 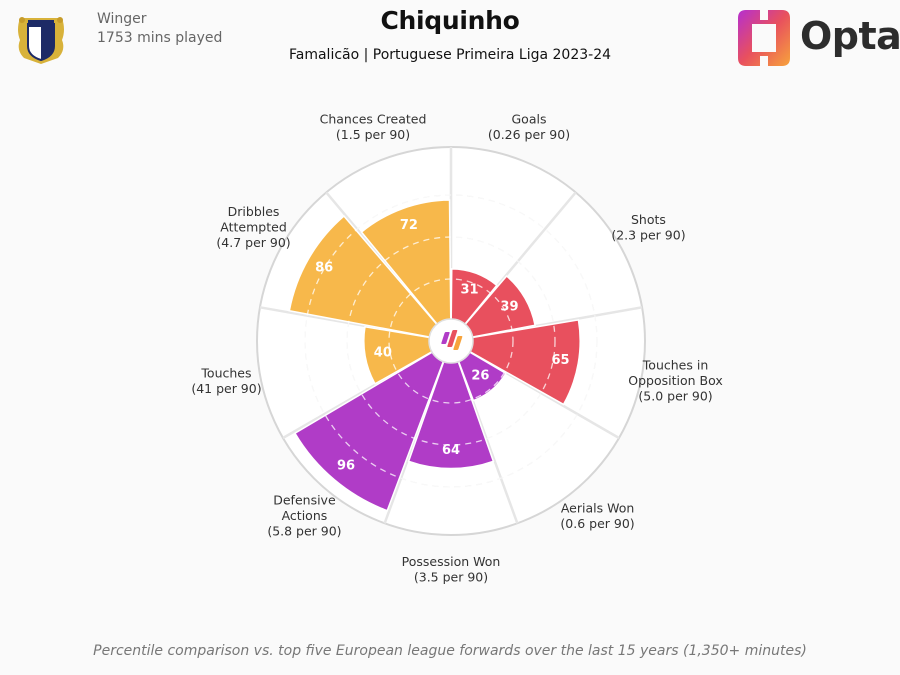 What do you see at coordinates (159, 29) in the screenshot?
I see `player-meta: Winger 1753 mins played` at bounding box center [159, 29].